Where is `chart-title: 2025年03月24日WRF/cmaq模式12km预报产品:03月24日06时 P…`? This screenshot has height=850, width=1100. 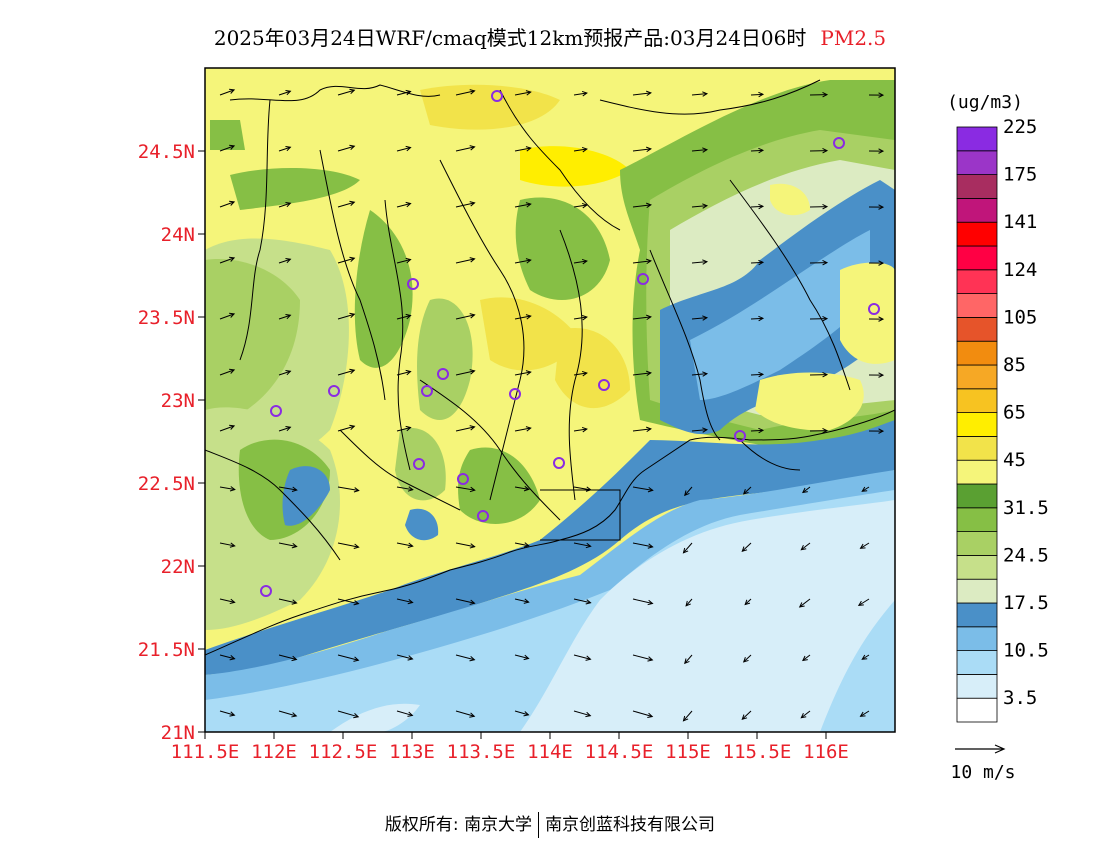 chart-title: 2025年03月24日WRF/cmaq模式12km预报产品:03月24日06时 P… is located at coordinates (550, 36).